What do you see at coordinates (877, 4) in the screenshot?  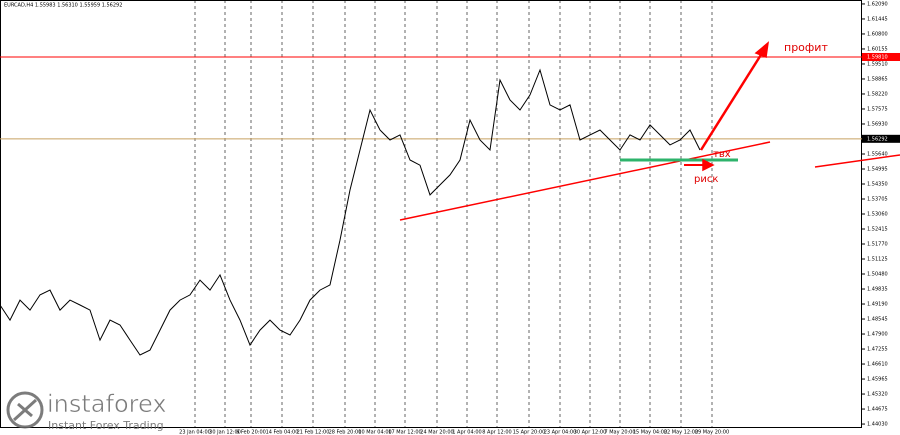 I see `y-tick-label: 1.62090` at bounding box center [877, 4].